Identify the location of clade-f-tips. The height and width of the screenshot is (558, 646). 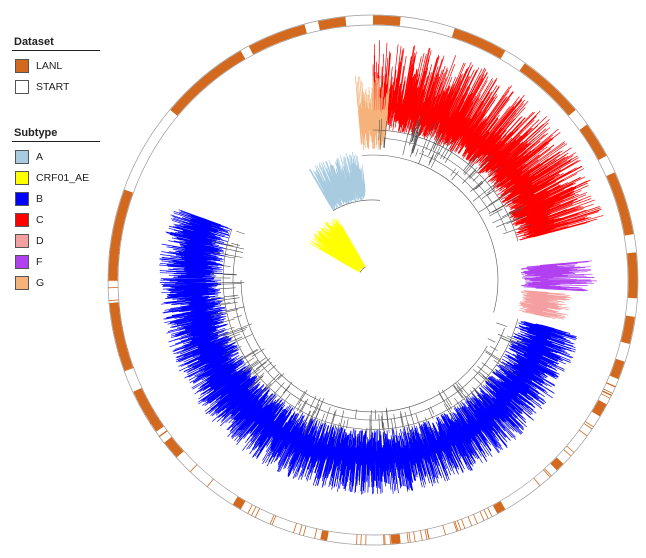
(558, 276).